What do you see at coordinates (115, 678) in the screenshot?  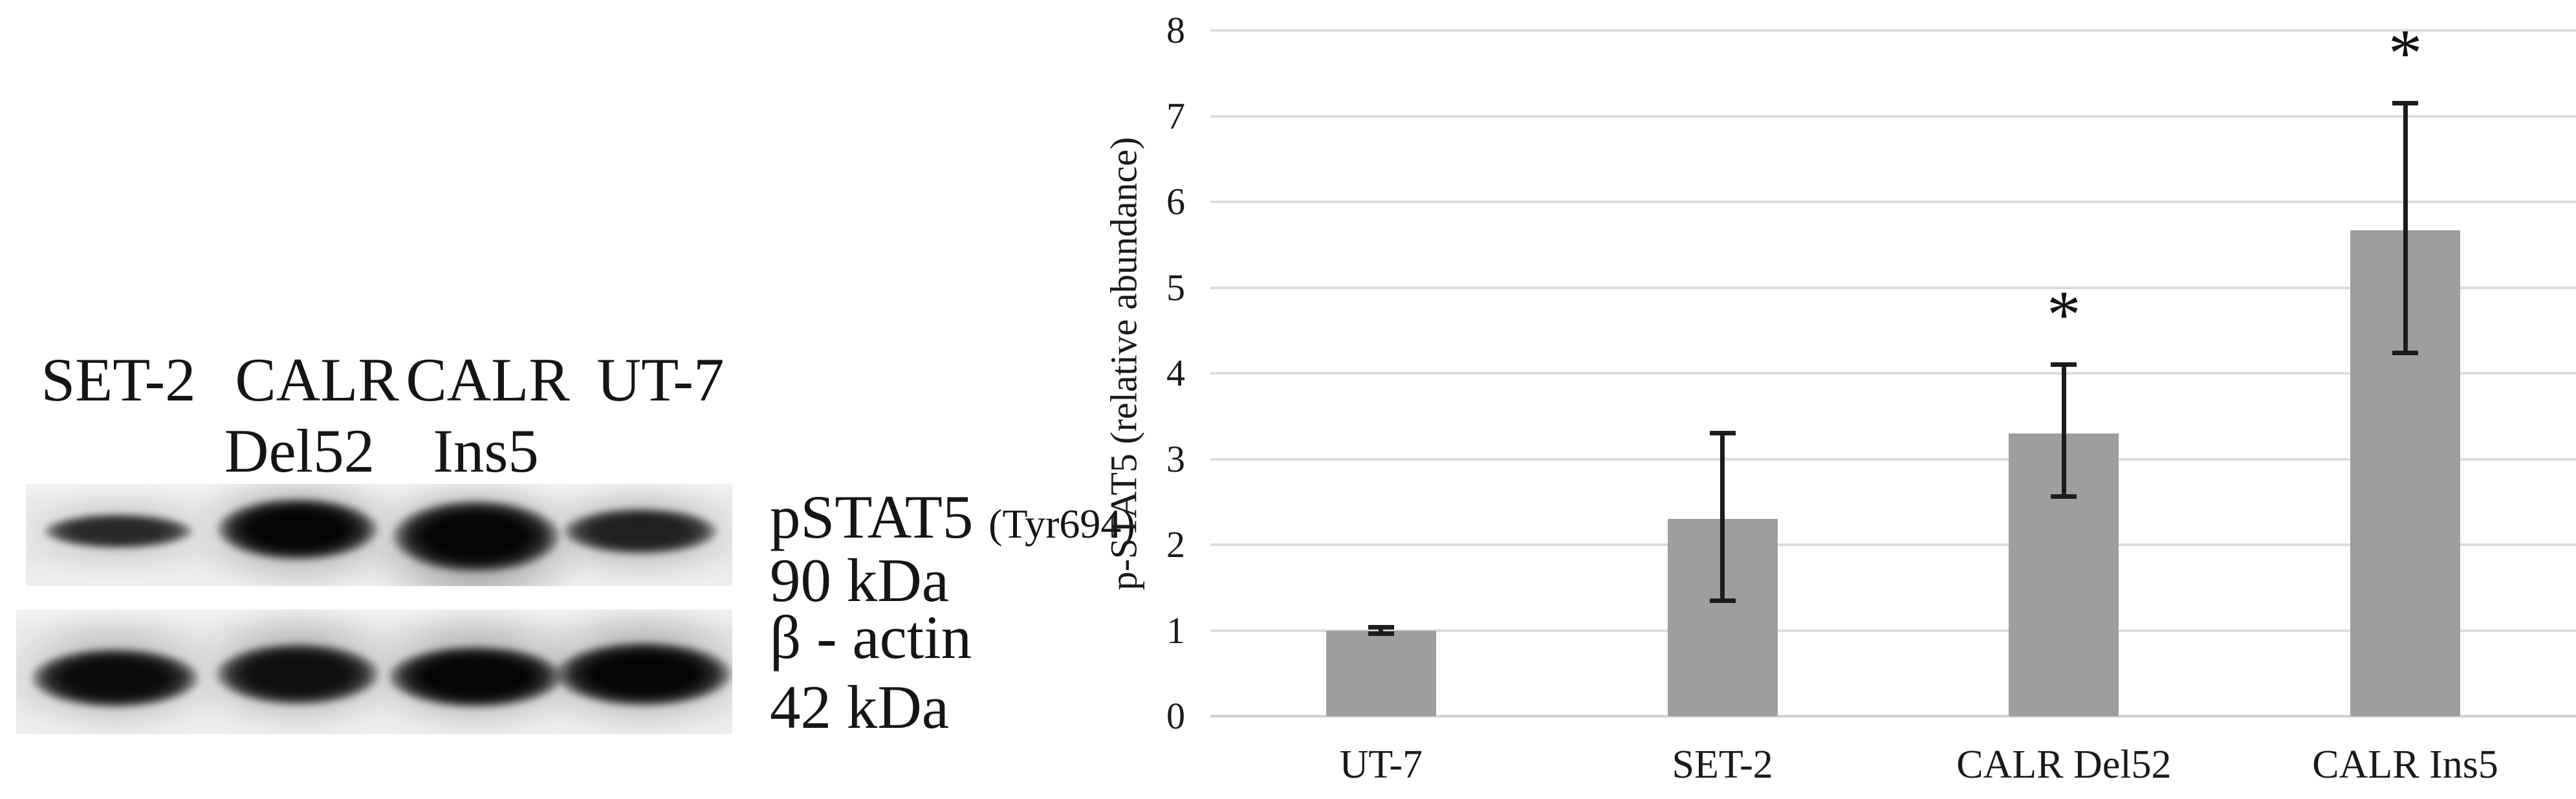 I see `blot-band-beta-actin-lane1` at bounding box center [115, 678].